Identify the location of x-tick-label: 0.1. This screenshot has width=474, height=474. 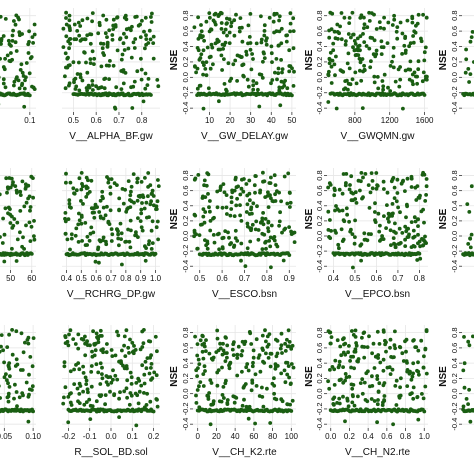
(133, 436).